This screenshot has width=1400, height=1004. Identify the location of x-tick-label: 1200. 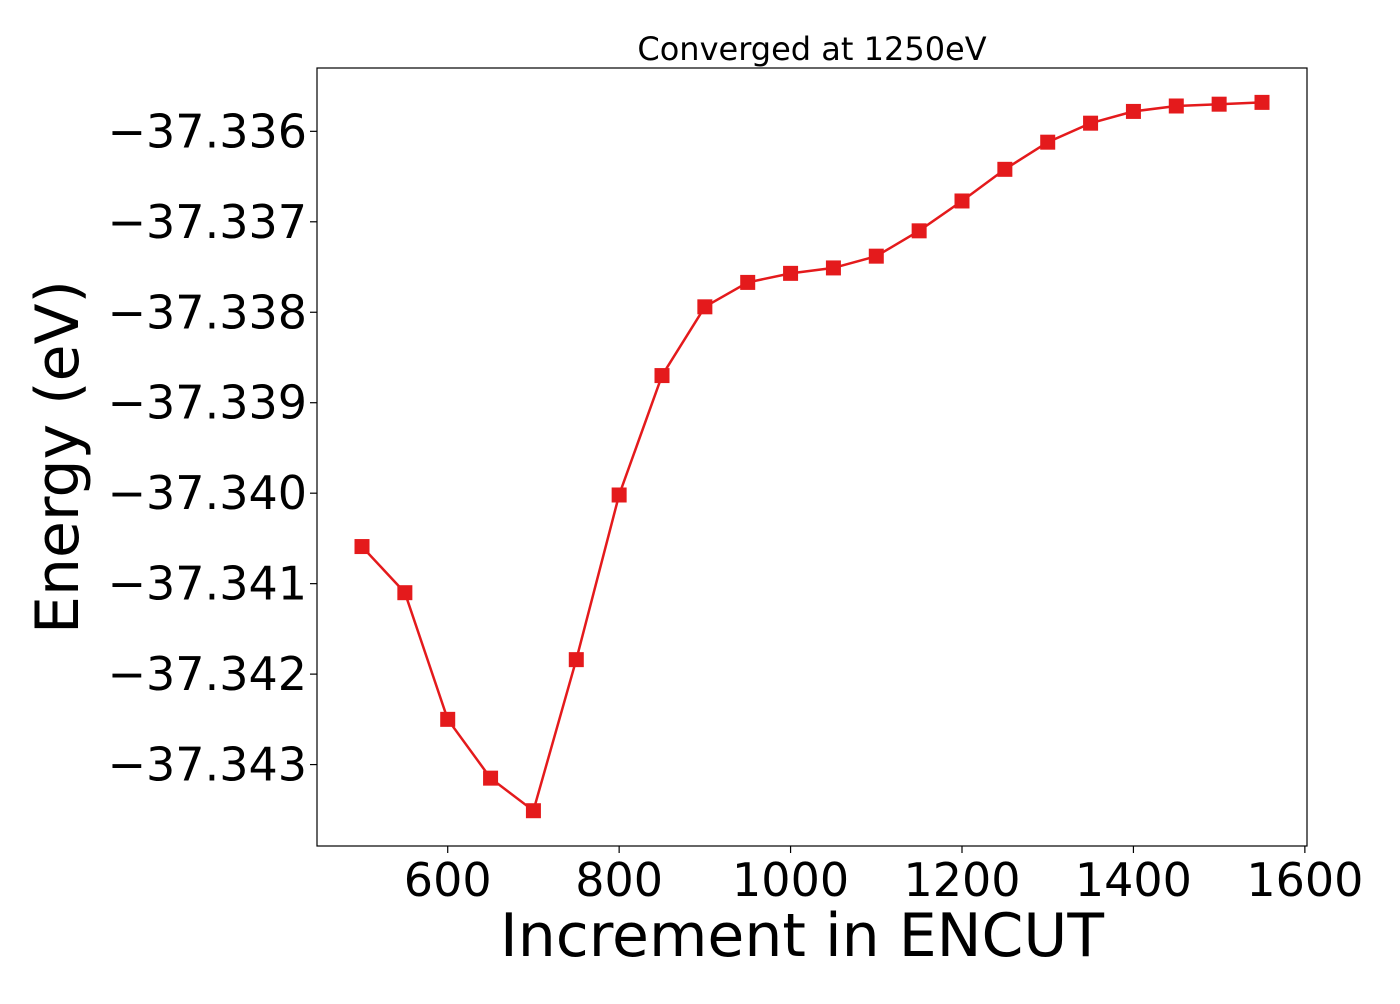
(961, 880).